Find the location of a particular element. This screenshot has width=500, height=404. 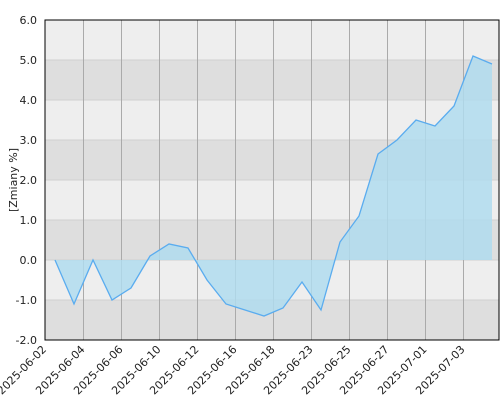

y-tick-label: 6.0 is located at coordinates (29, 20).